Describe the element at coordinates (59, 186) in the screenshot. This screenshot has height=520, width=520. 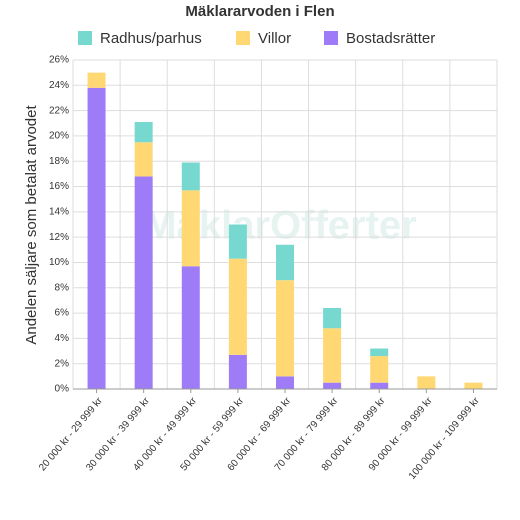
I see `y-tick-label: 16%` at that location.